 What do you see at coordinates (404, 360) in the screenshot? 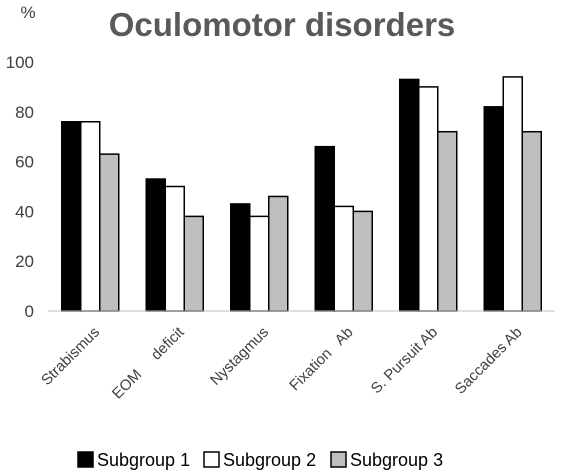
I see `x-tick-label: S. Pursuit Ab` at bounding box center [404, 360].